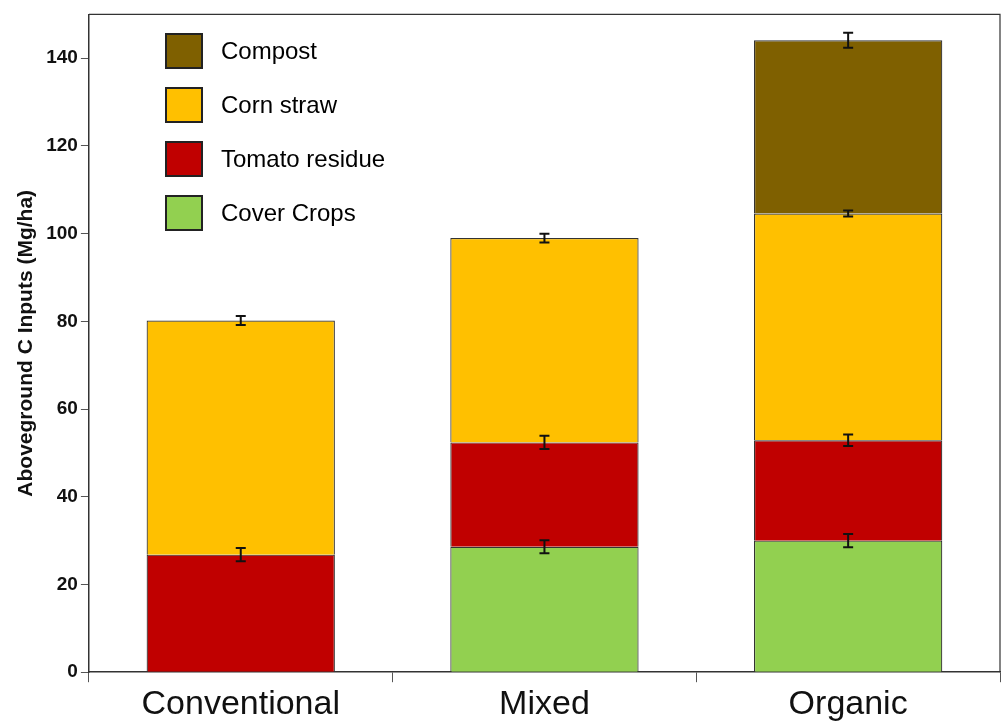  Describe the element at coordinates (67, 320) in the screenshot. I see `y-tick-label: 80` at that location.